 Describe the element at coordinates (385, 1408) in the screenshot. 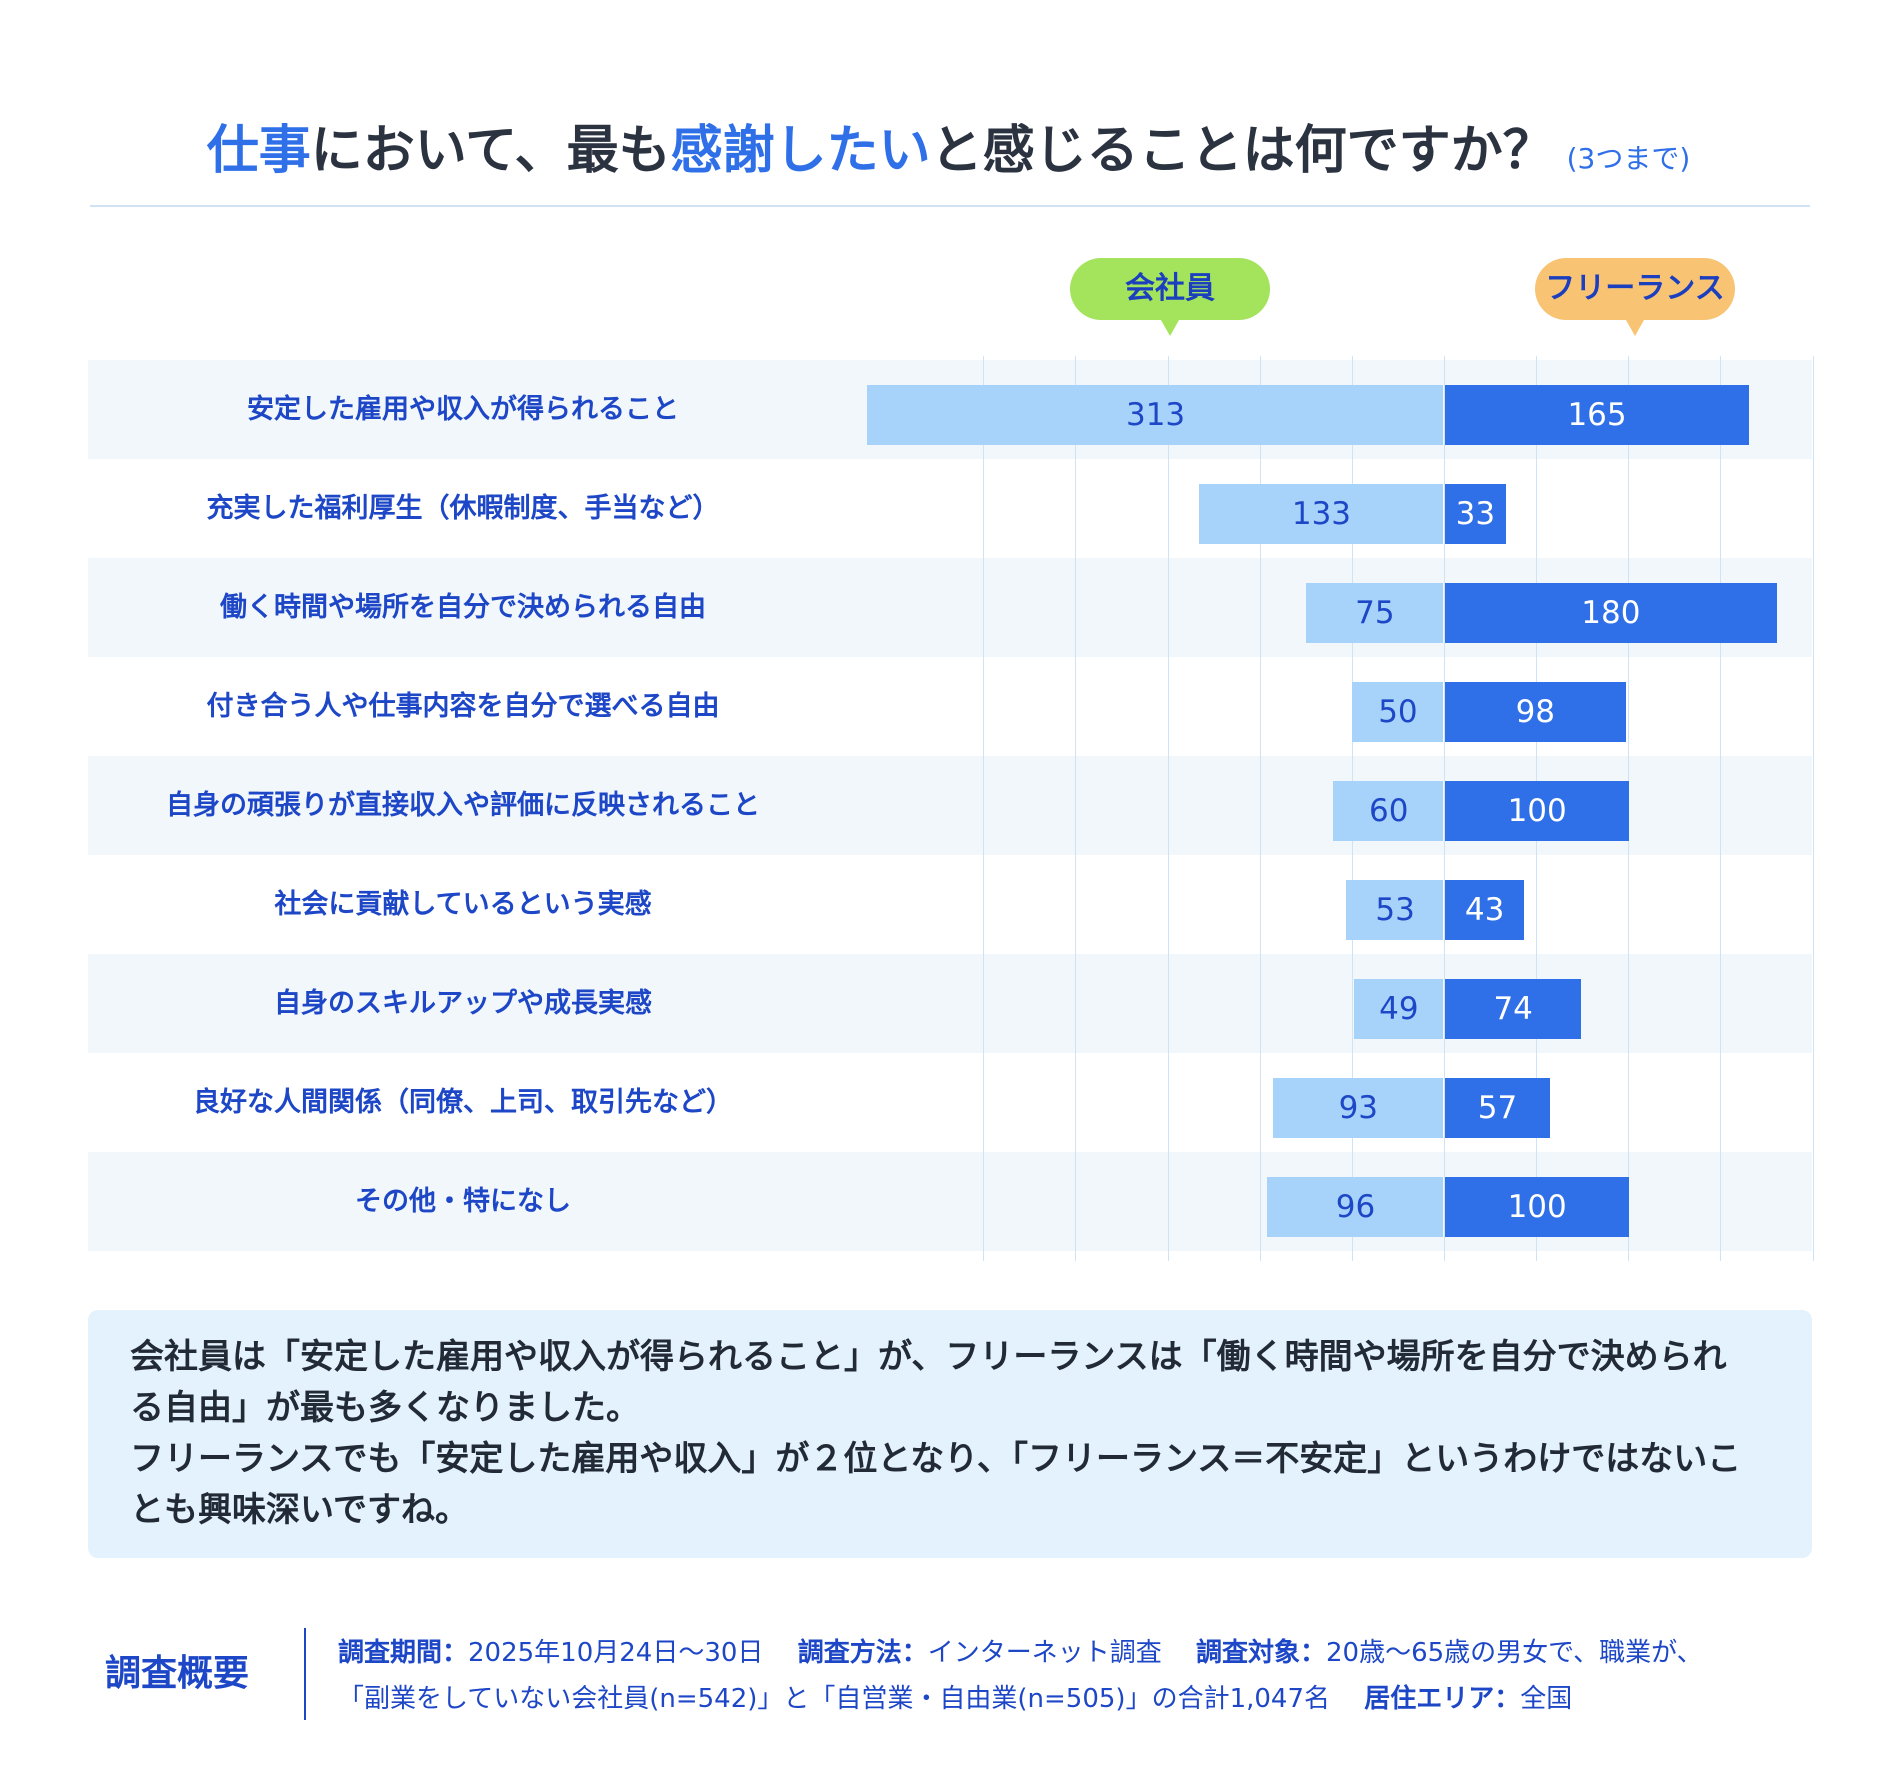

I see `note-line2: る自由」が最も多くなりました。` at that location.